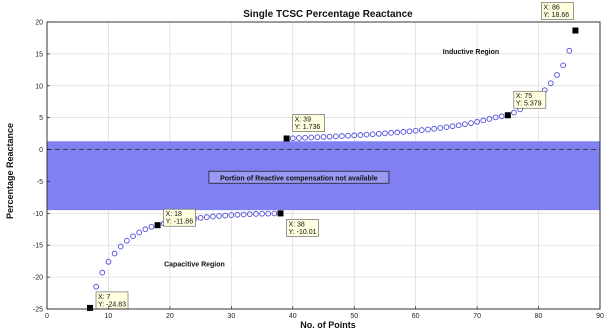 The image size is (608, 332). I want to click on band-label-box, so click(299, 177).